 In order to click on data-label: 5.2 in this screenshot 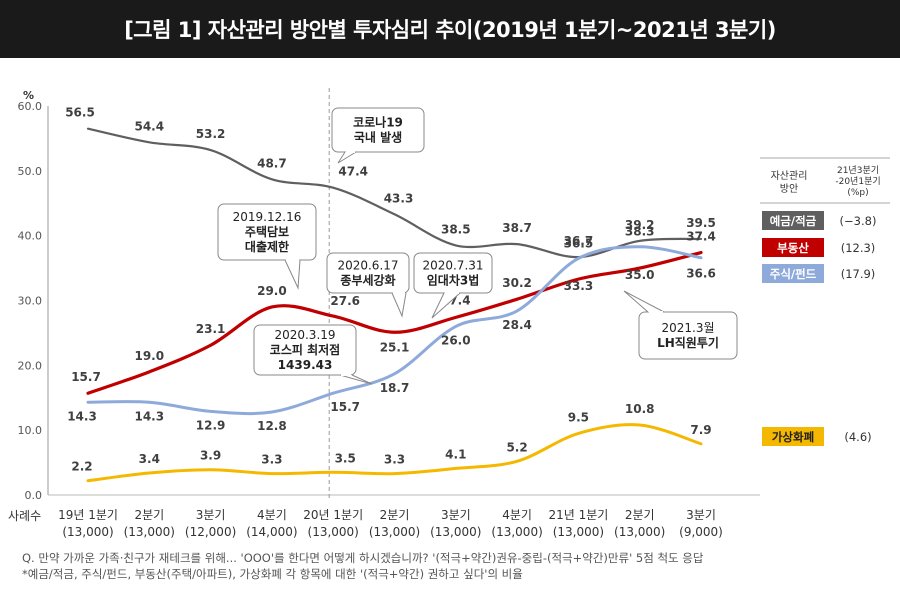, I will do `click(516, 447)`.